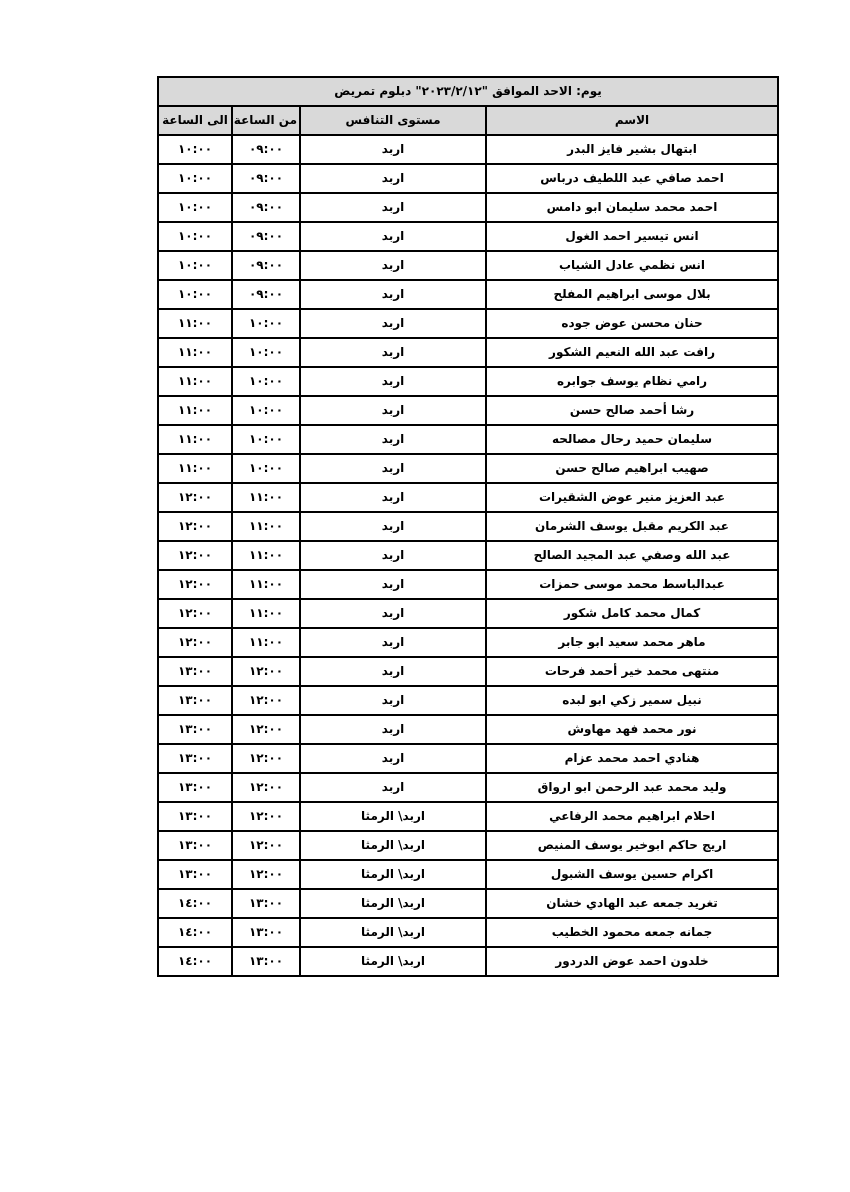 The height and width of the screenshot is (1192, 850). I want to click on col-header-to: الى الساعة, so click(195, 120).